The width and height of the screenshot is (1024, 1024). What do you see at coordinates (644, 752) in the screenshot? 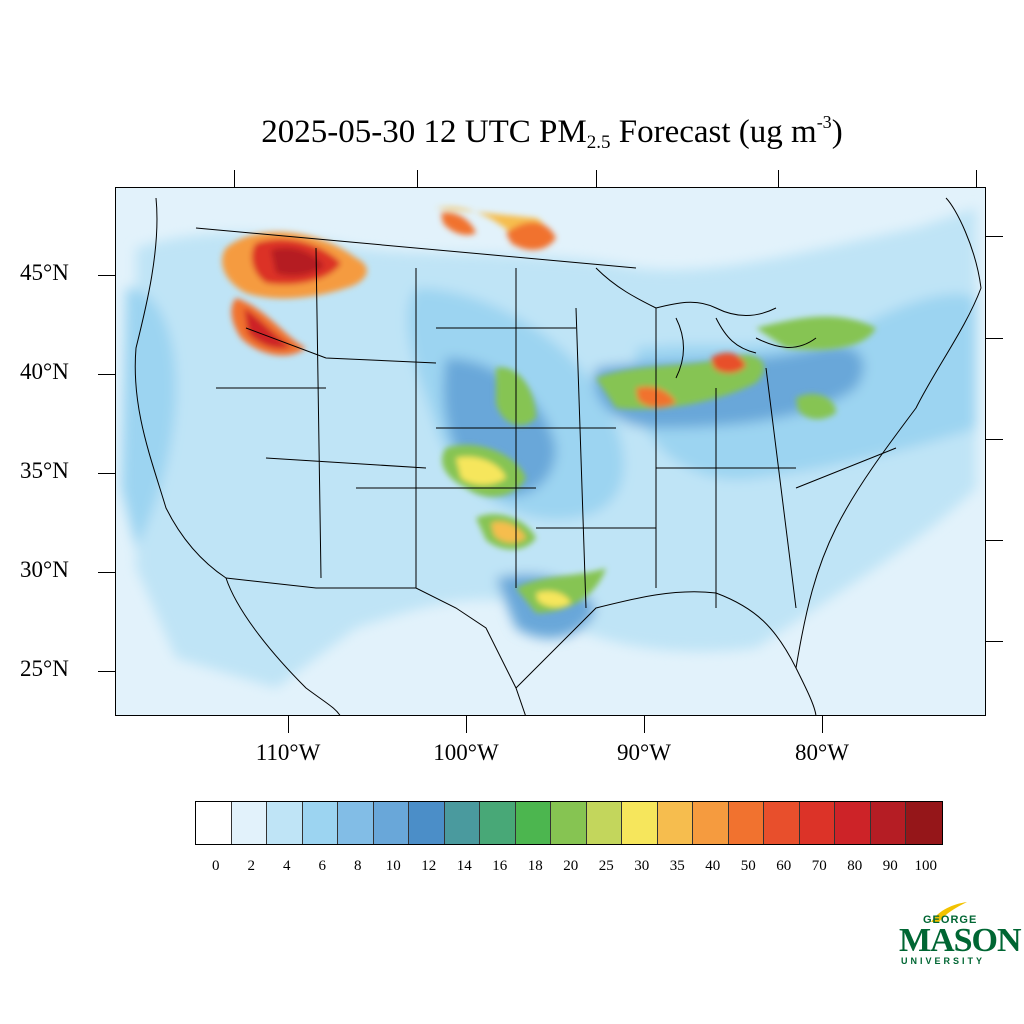
I see `lon-label-90: 90°W` at bounding box center [644, 752].